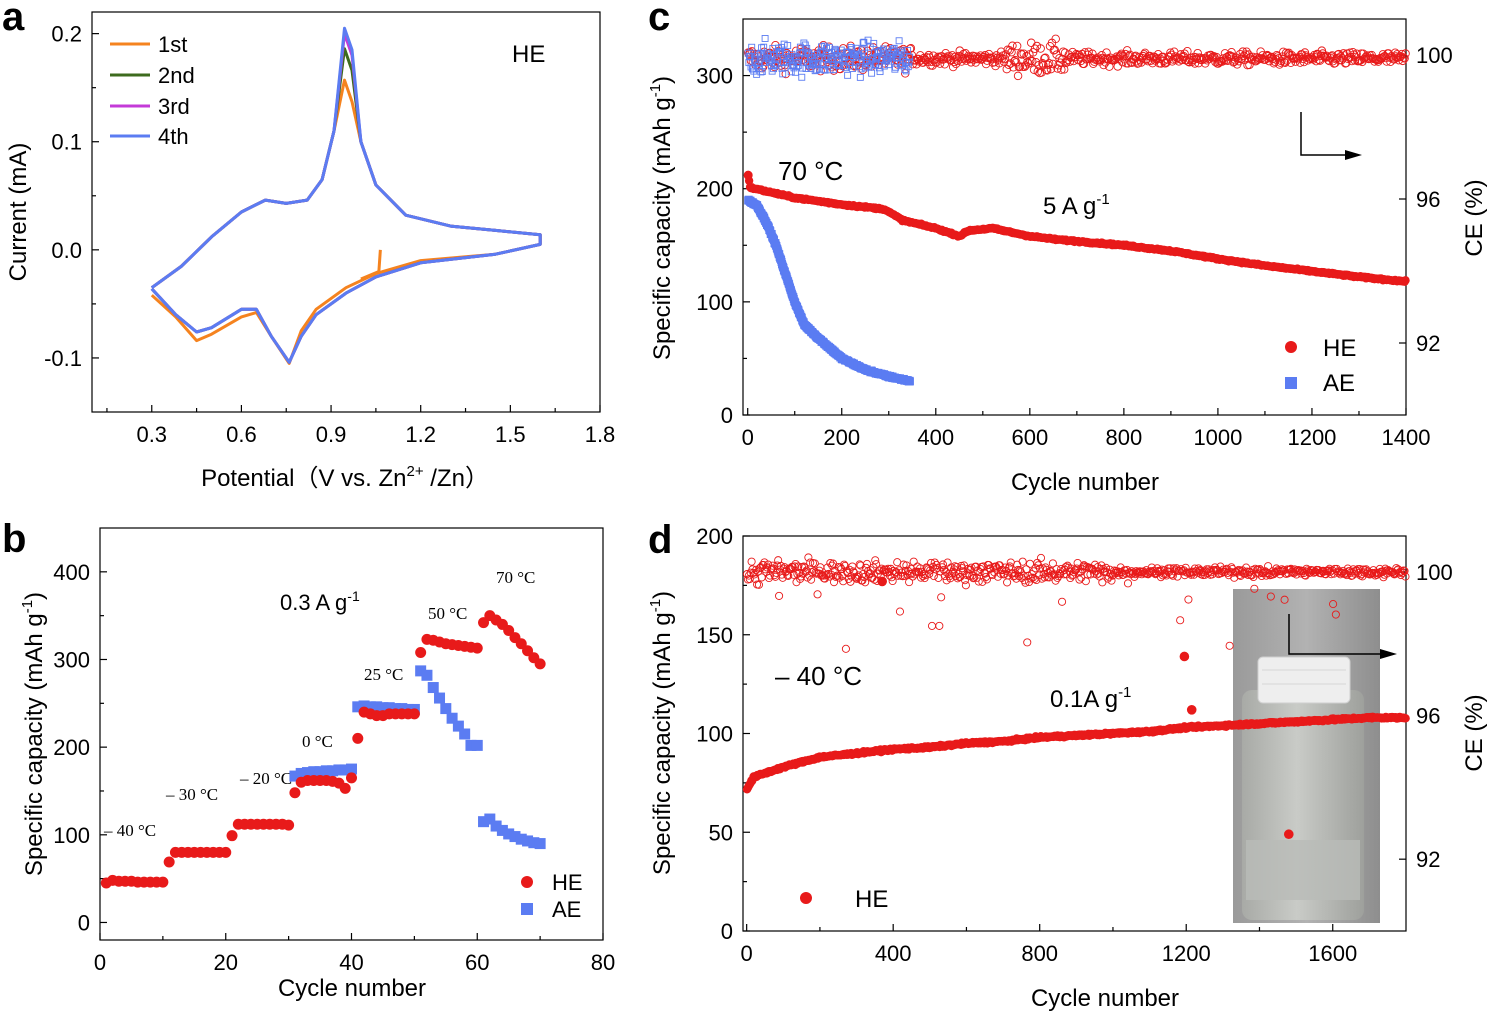  What do you see at coordinates (71, 572) in the screenshot?
I see `y-tick-label: 400` at bounding box center [71, 572].